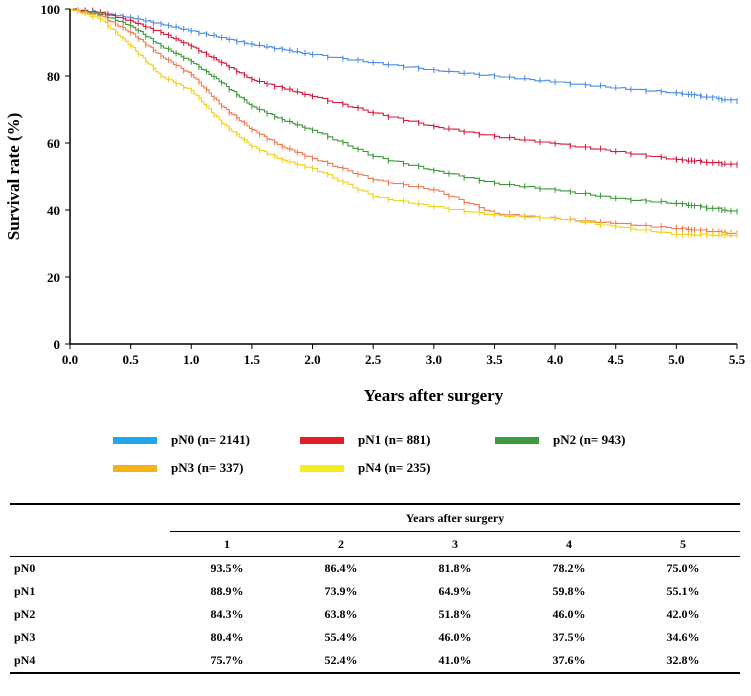 The width and height of the screenshot is (751, 696). I want to click on legend-label-pn2: pN2 (n= 943), so click(589, 439).